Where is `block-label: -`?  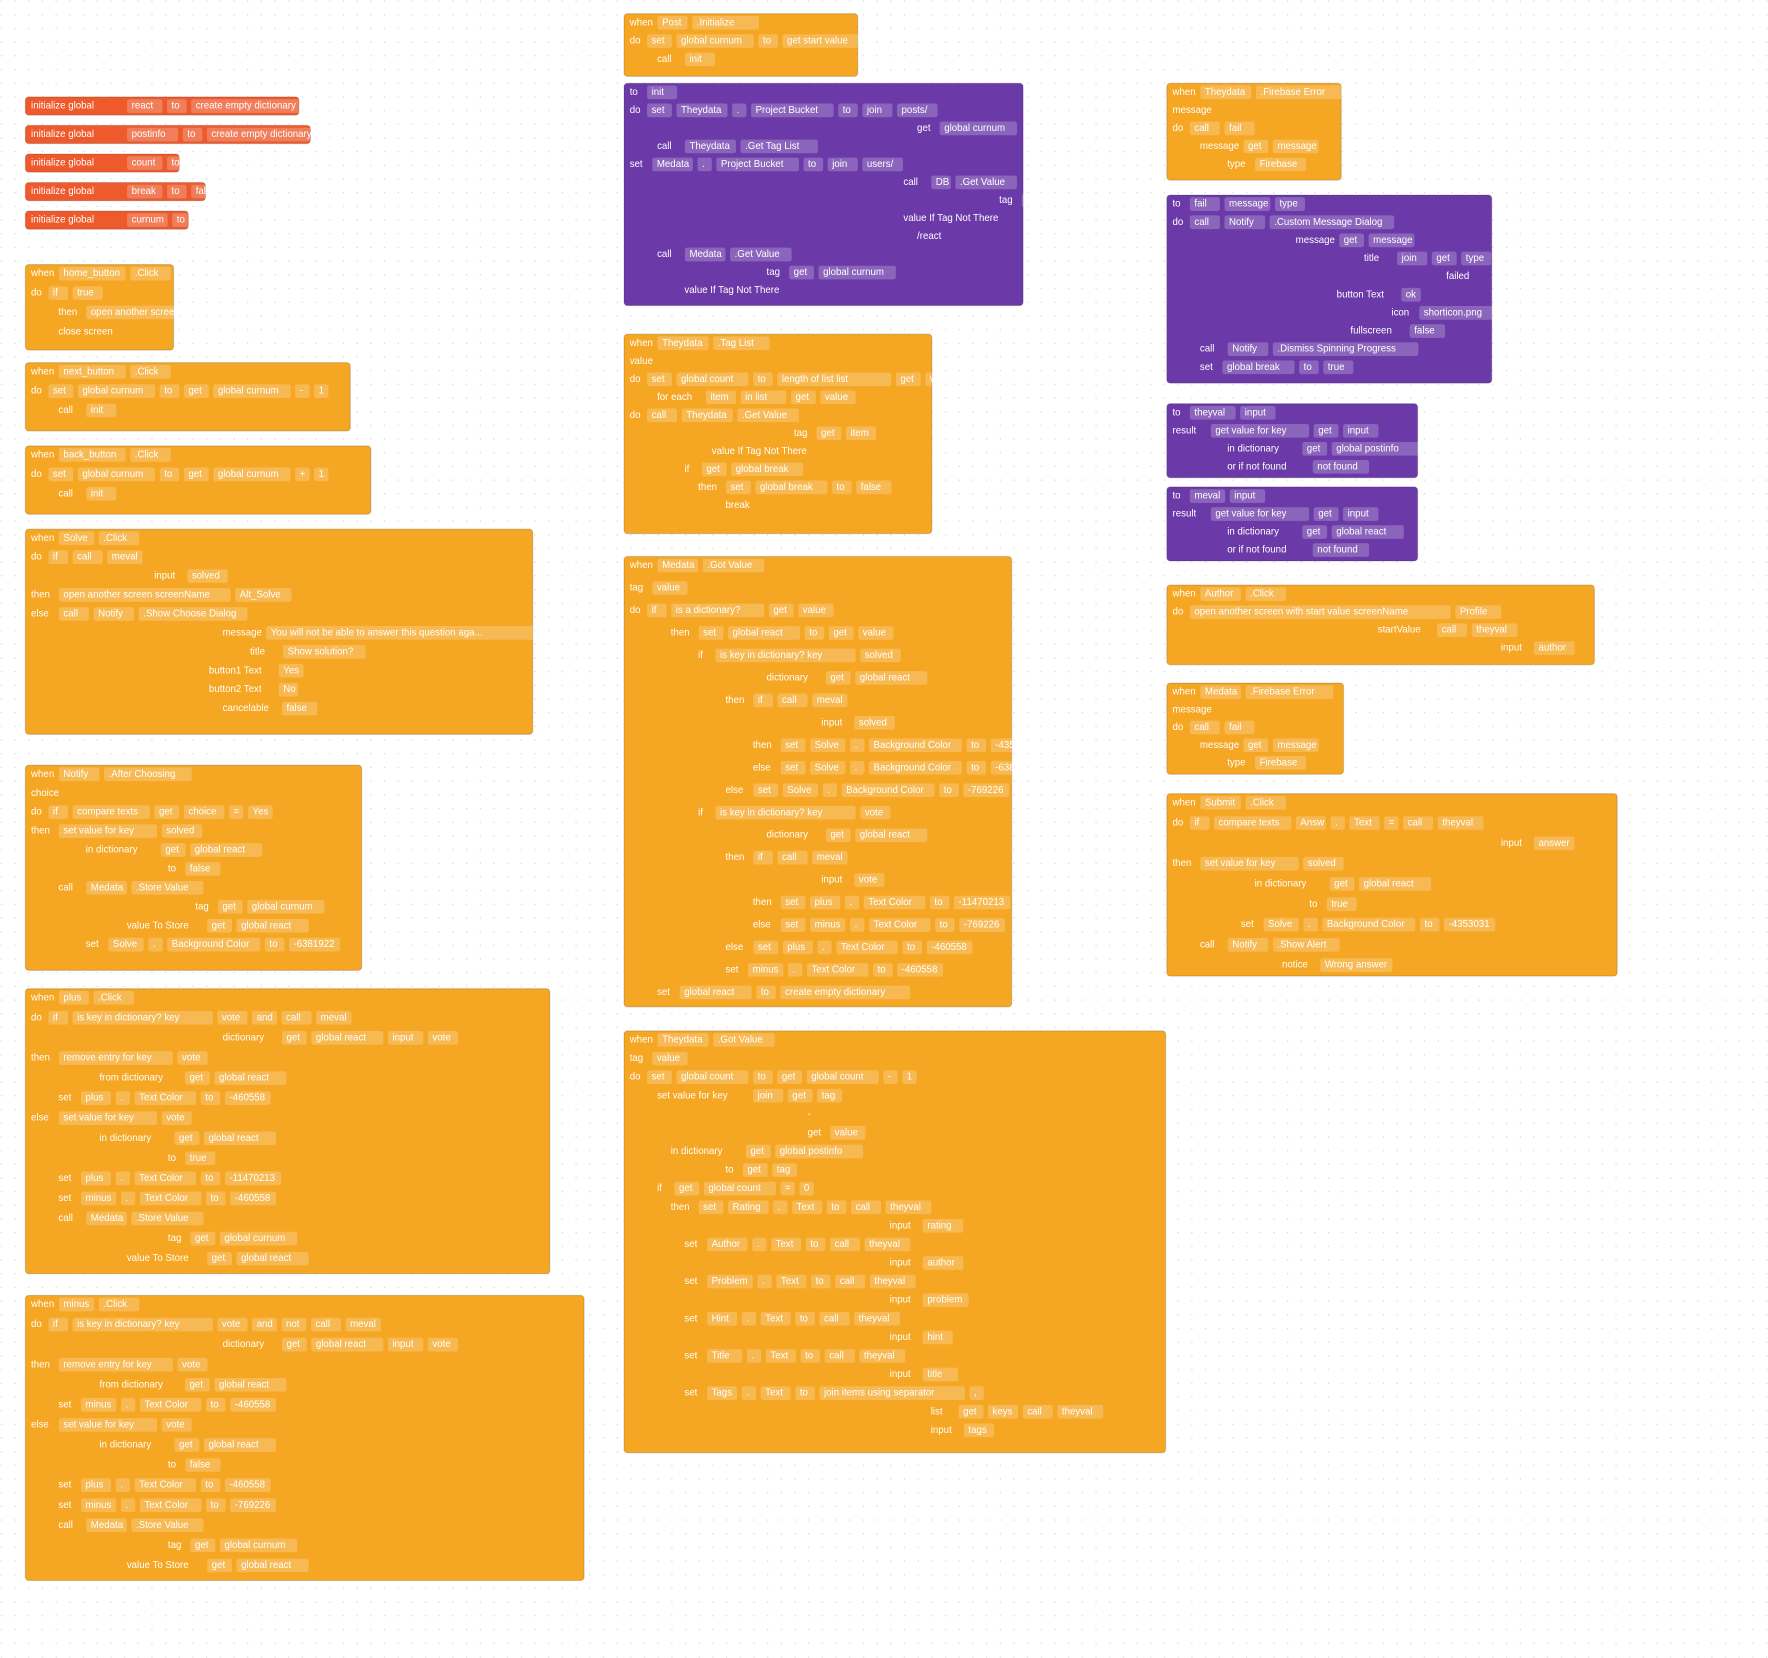
block-label: - is located at coordinates (809, 1114).